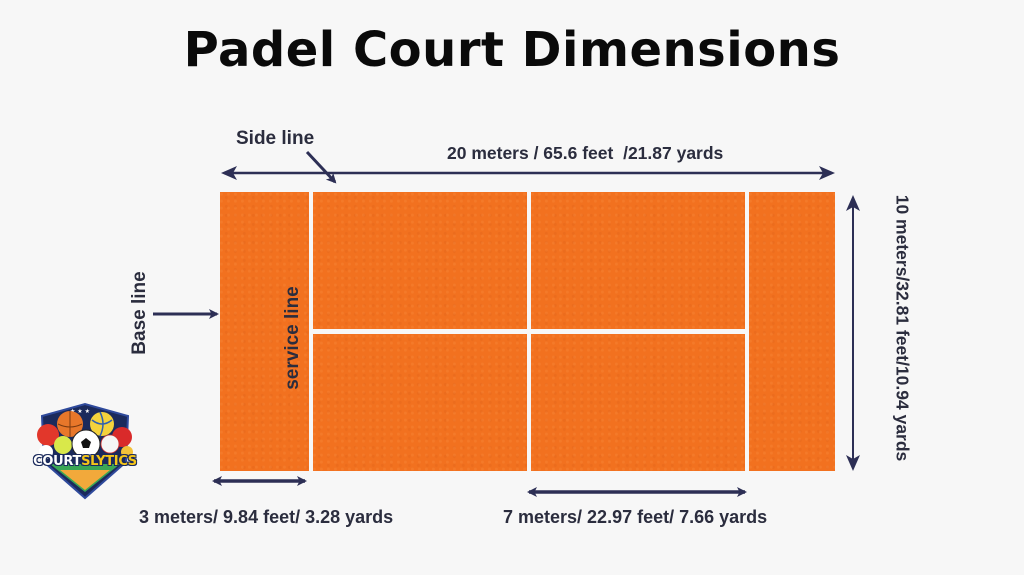  I want to click on court-service-box-top-left, so click(420, 260).